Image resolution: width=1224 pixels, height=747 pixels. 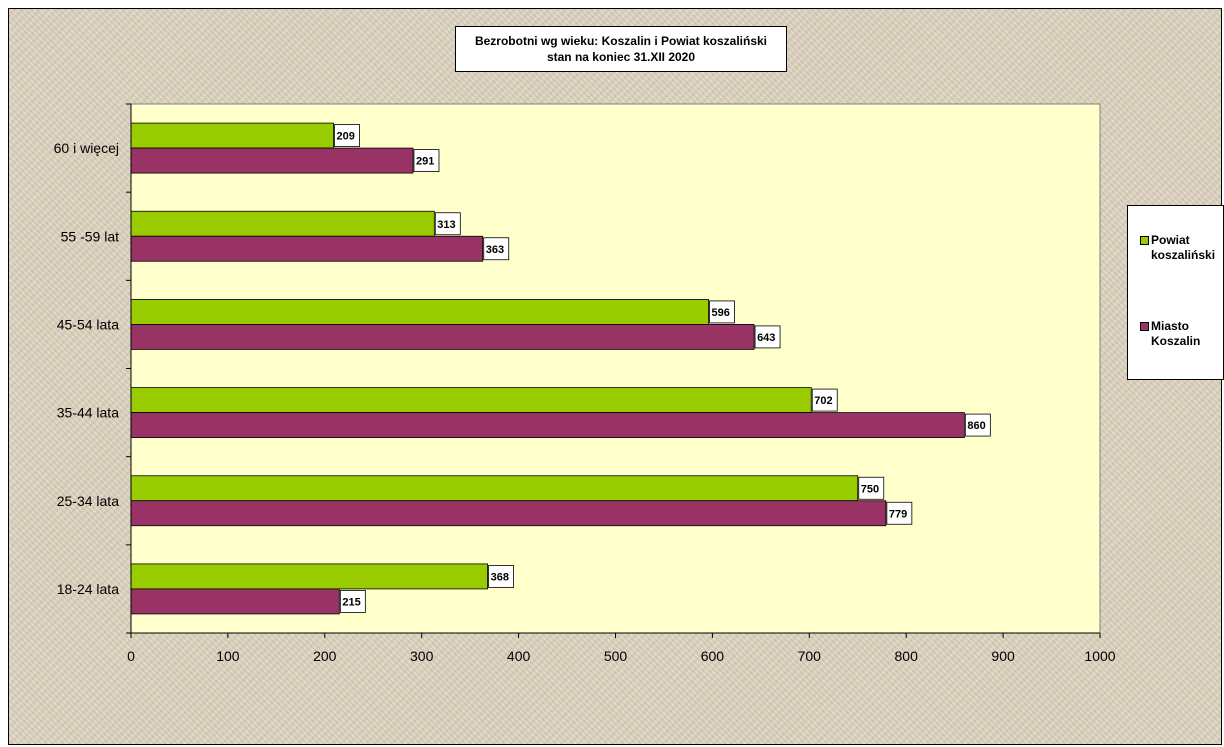 I want to click on data-label: 209, so click(x=346, y=137).